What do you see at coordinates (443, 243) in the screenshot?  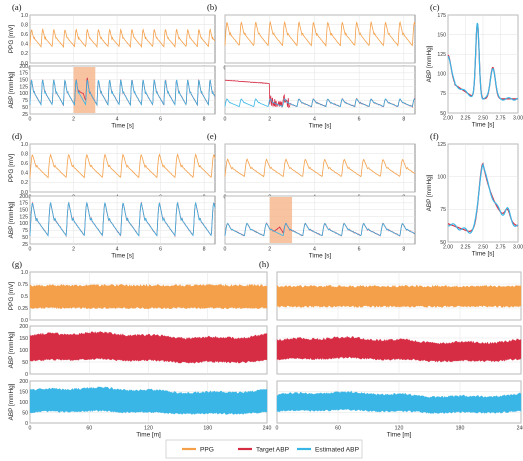 I see `ytick-label-f-0: 50` at bounding box center [443, 243].